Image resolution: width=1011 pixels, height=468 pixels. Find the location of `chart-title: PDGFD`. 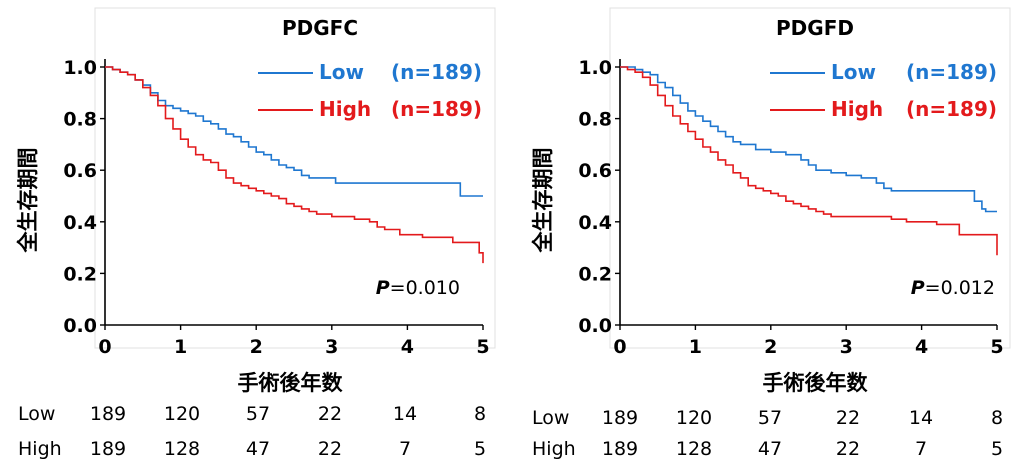

chart-title: PDGFD is located at coordinates (815, 28).